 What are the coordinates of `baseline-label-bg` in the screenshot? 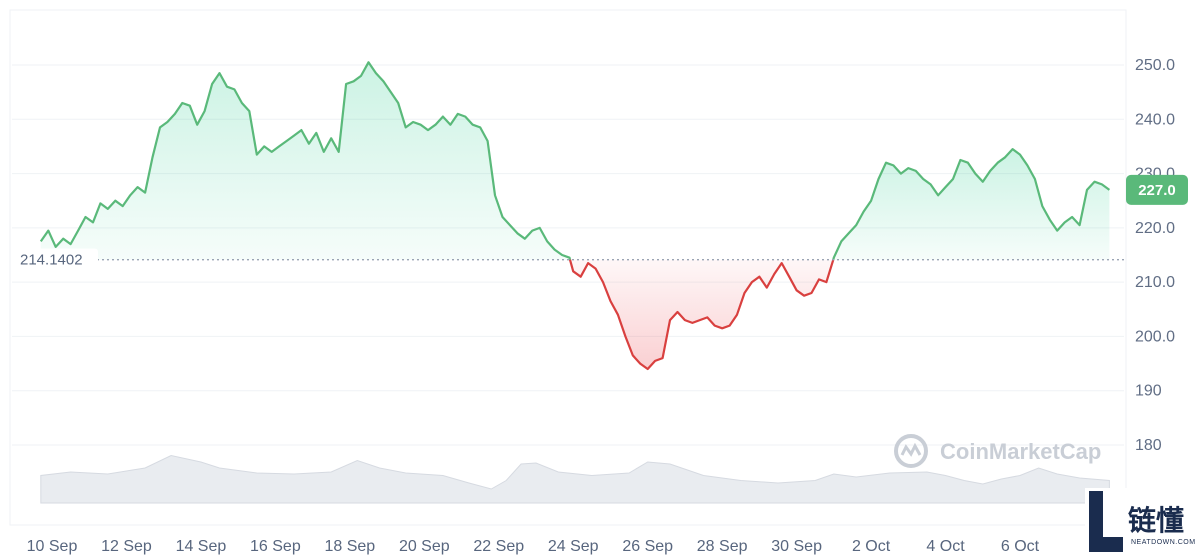 It's located at (55, 259).